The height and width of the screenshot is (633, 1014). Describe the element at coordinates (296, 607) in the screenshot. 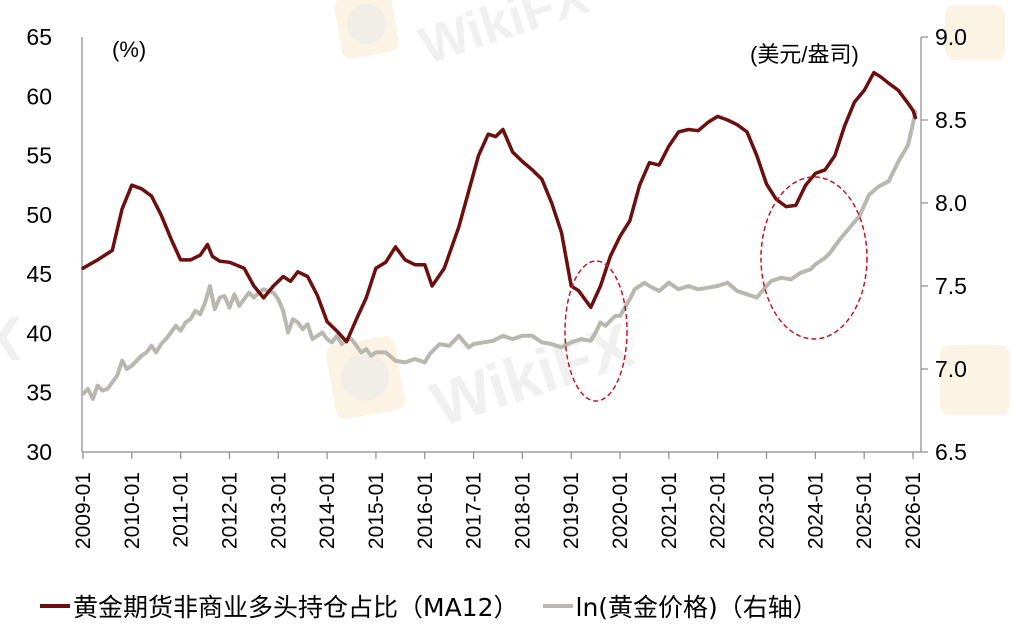

I see `legend-label: 黄金期货非商业多头持仓占比（MA12）` at that location.